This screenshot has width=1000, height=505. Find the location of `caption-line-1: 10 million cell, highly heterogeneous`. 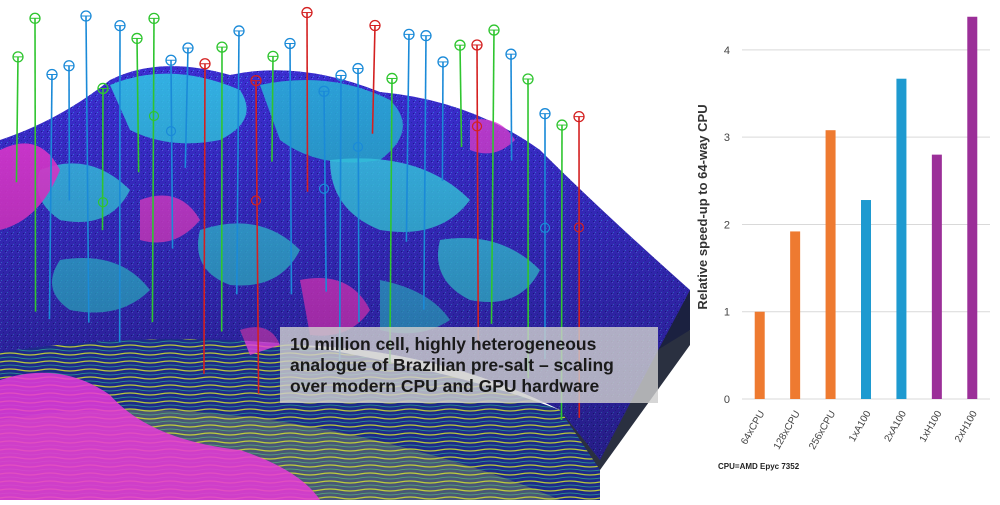

caption-line-1: 10 million cell, highly heterogeneous is located at coordinates (469, 344).